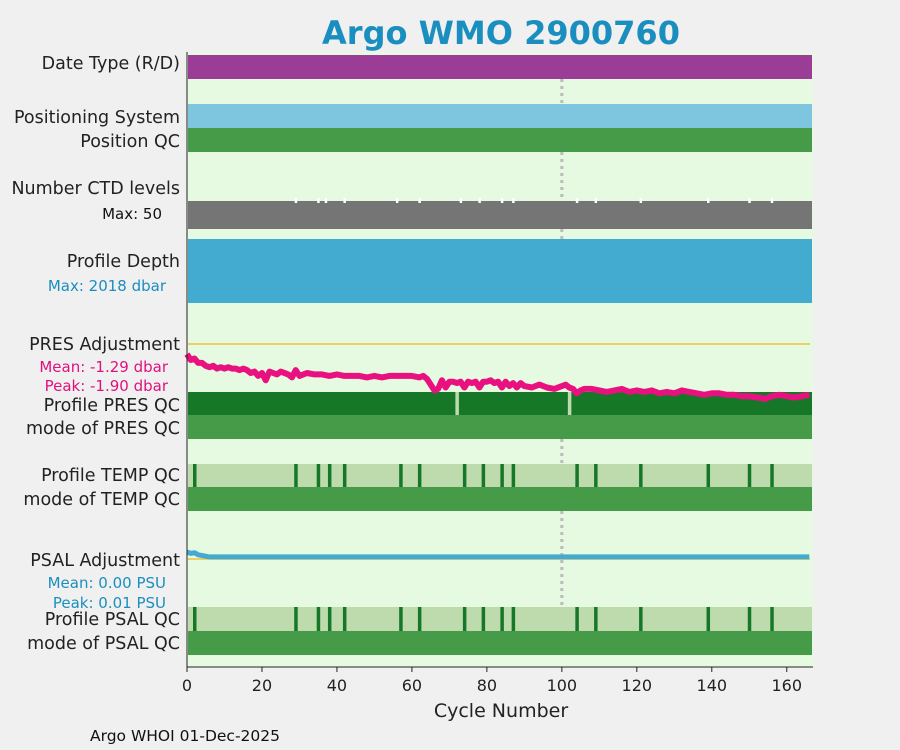 The image size is (900, 750). What do you see at coordinates (103, 644) in the screenshot?
I see `mode-psal-qc-label: mode of PSAL QC` at bounding box center [103, 644].